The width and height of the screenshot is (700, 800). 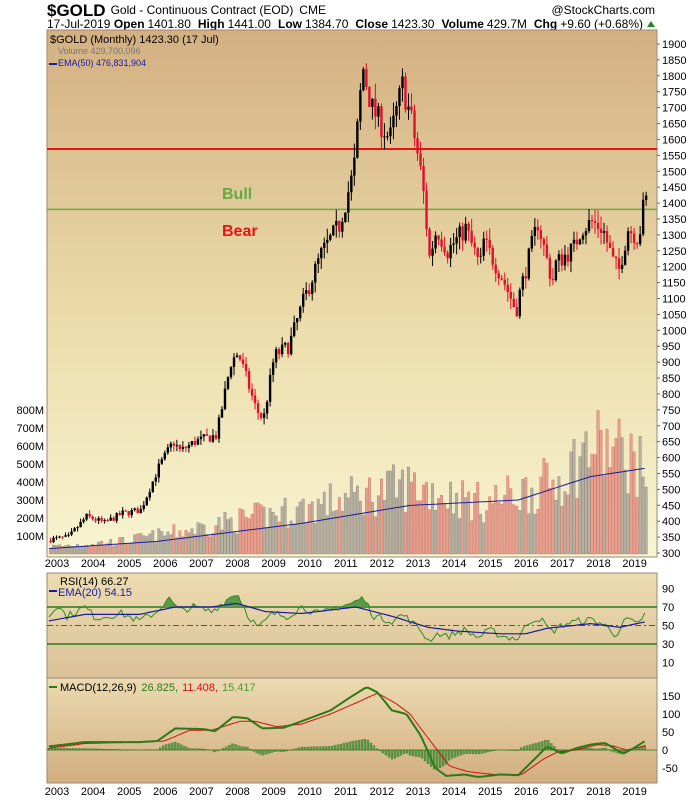 What do you see at coordinates (79, 24) in the screenshot?
I see `date: 17-Jul-2019` at bounding box center [79, 24].